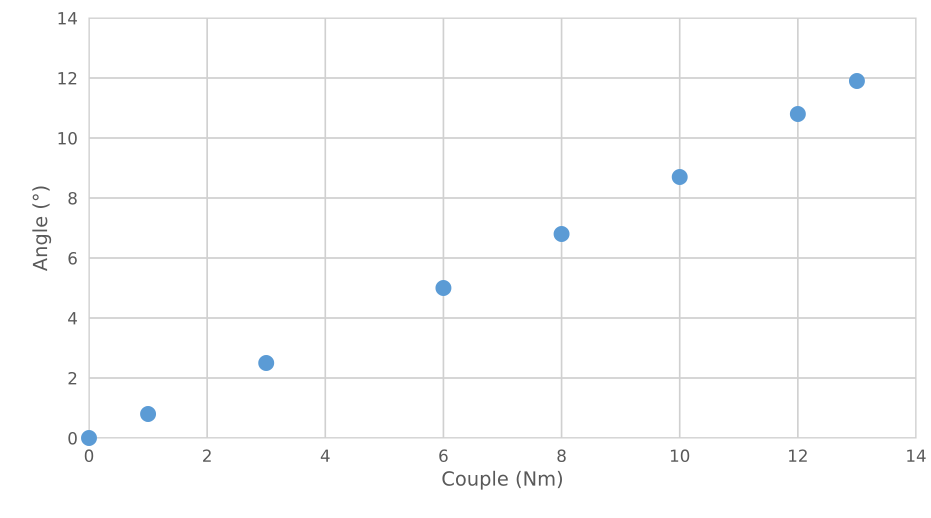 The width and height of the screenshot is (931, 518). What do you see at coordinates (443, 455) in the screenshot?
I see `x-tick-label: 6` at bounding box center [443, 455].